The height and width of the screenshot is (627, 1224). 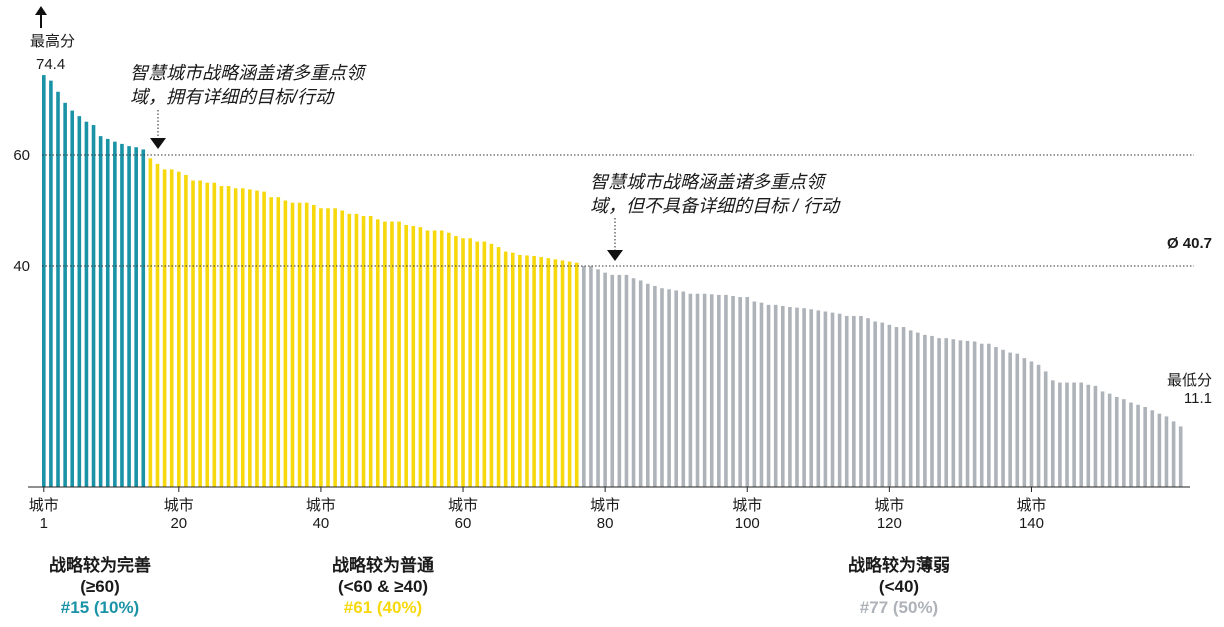 I want to click on x-tick-label: 1, so click(x=44, y=523).